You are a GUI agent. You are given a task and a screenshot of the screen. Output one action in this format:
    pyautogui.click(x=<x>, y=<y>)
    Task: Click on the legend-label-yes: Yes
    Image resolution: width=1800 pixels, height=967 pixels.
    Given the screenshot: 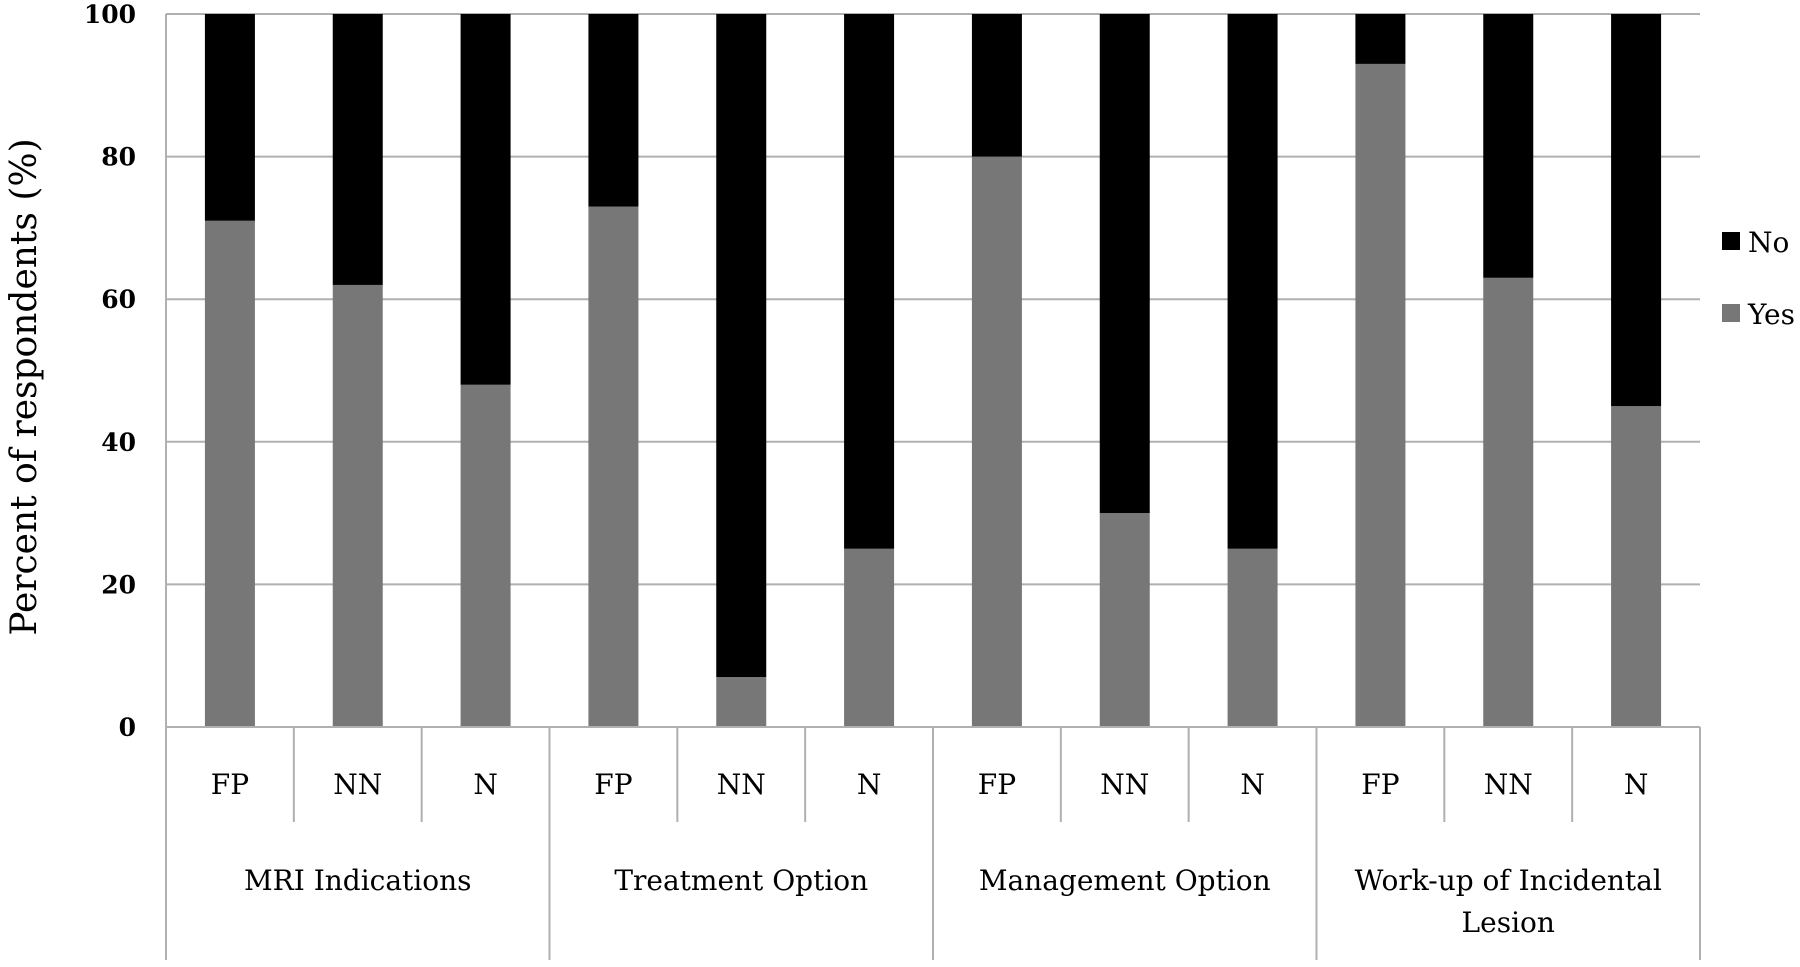 What is the action you would take?
    pyautogui.click(x=1771, y=314)
    